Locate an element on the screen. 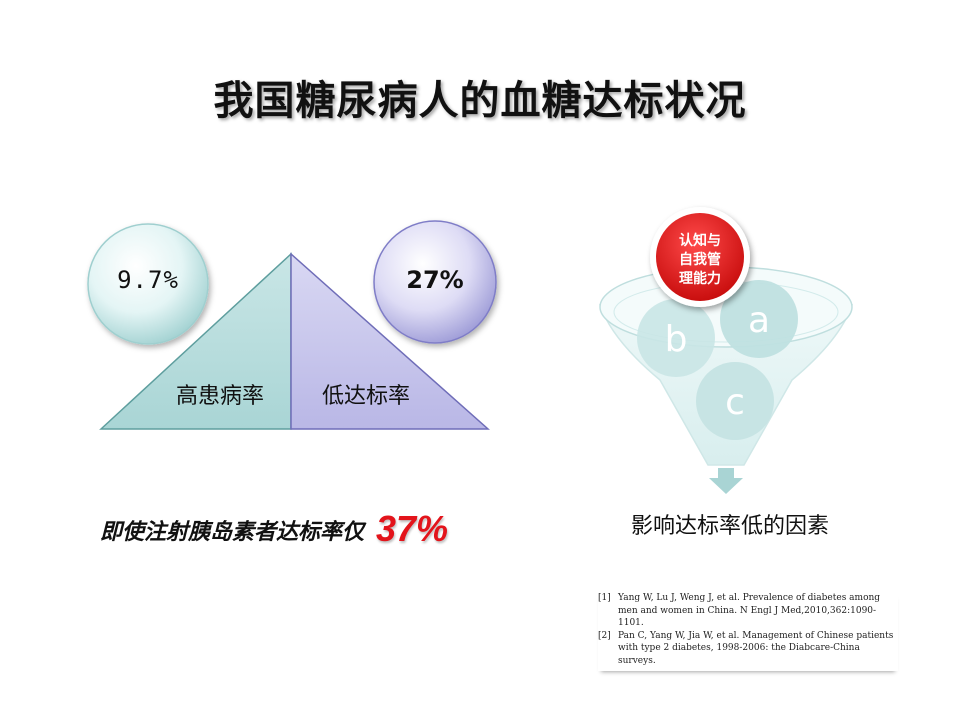 This screenshot has width=960, height=720. factor-label-c: c is located at coordinates (735, 402).